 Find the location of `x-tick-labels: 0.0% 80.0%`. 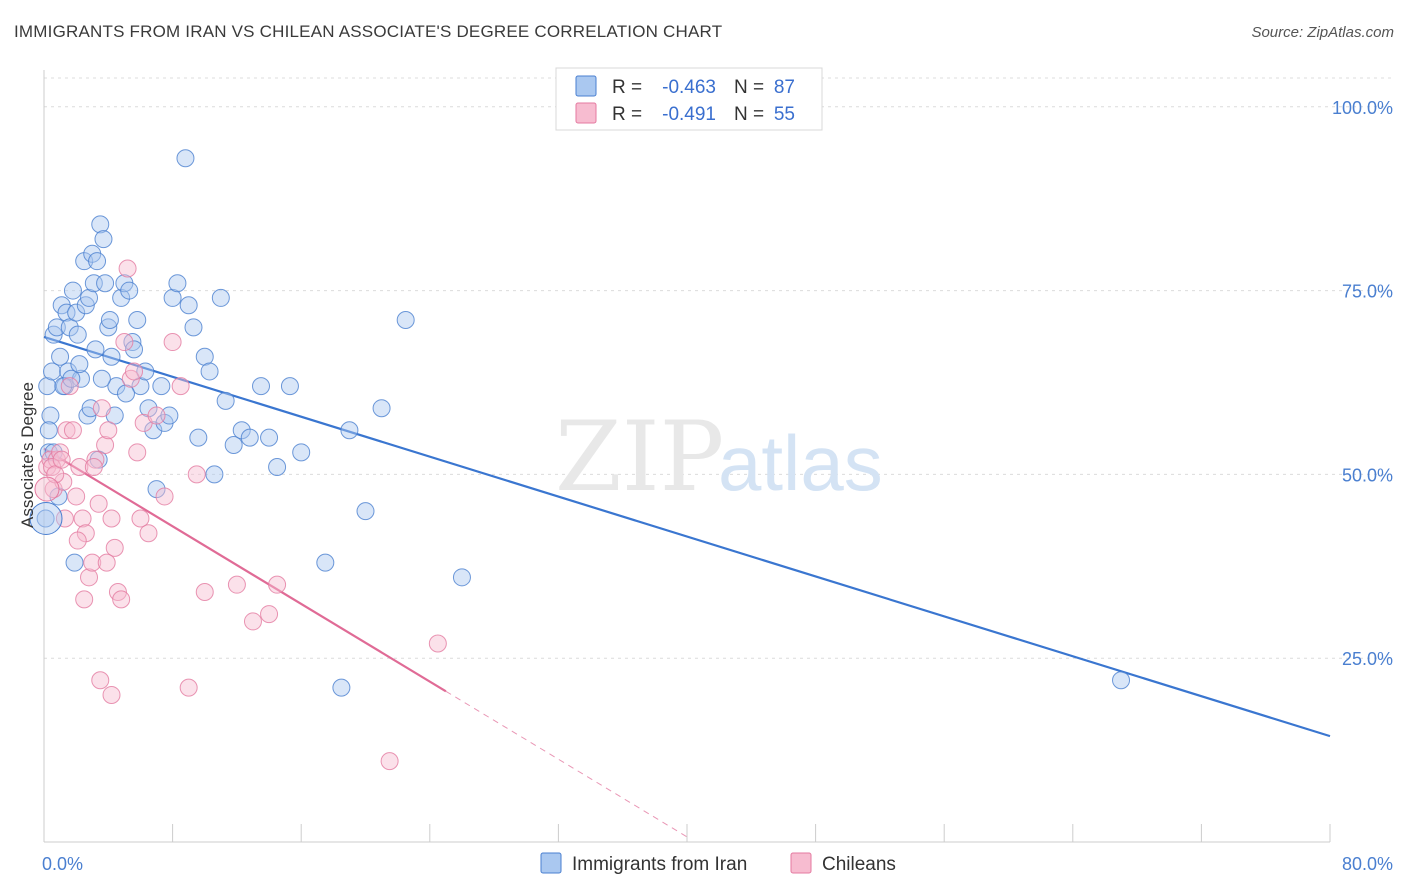

x-tick-labels: 0.0% 80.0% is located at coordinates (717, 864).